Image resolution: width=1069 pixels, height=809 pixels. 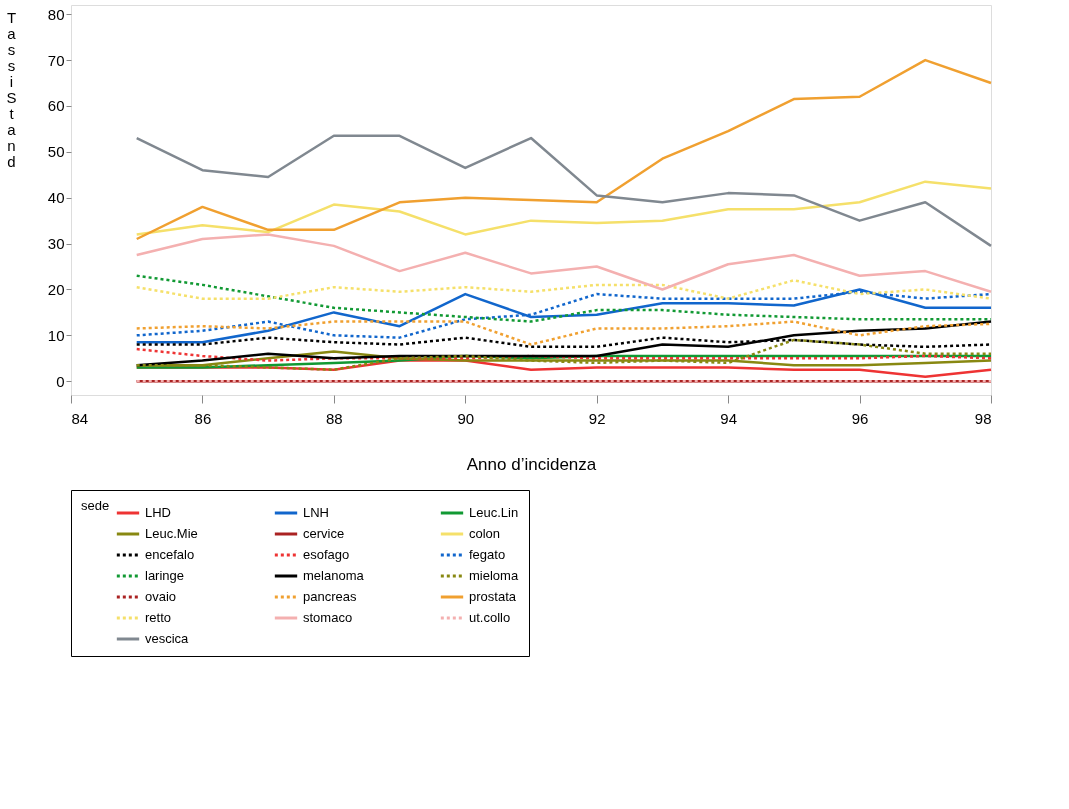 What do you see at coordinates (158, 512) in the screenshot?
I see `legend-label: LHD` at bounding box center [158, 512].